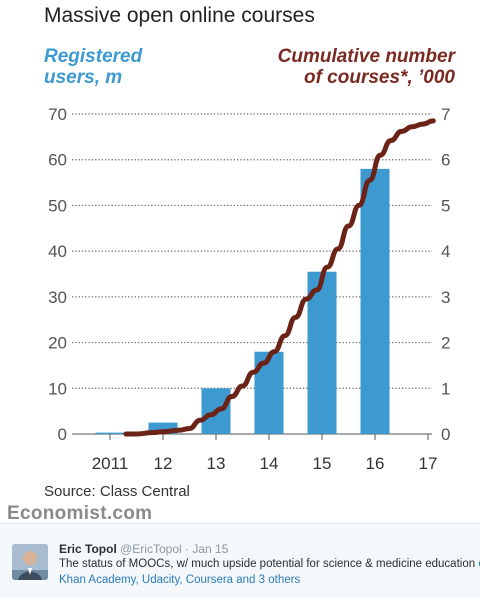  I want to click on tweet-truncated-link: e, so click(479, 564).